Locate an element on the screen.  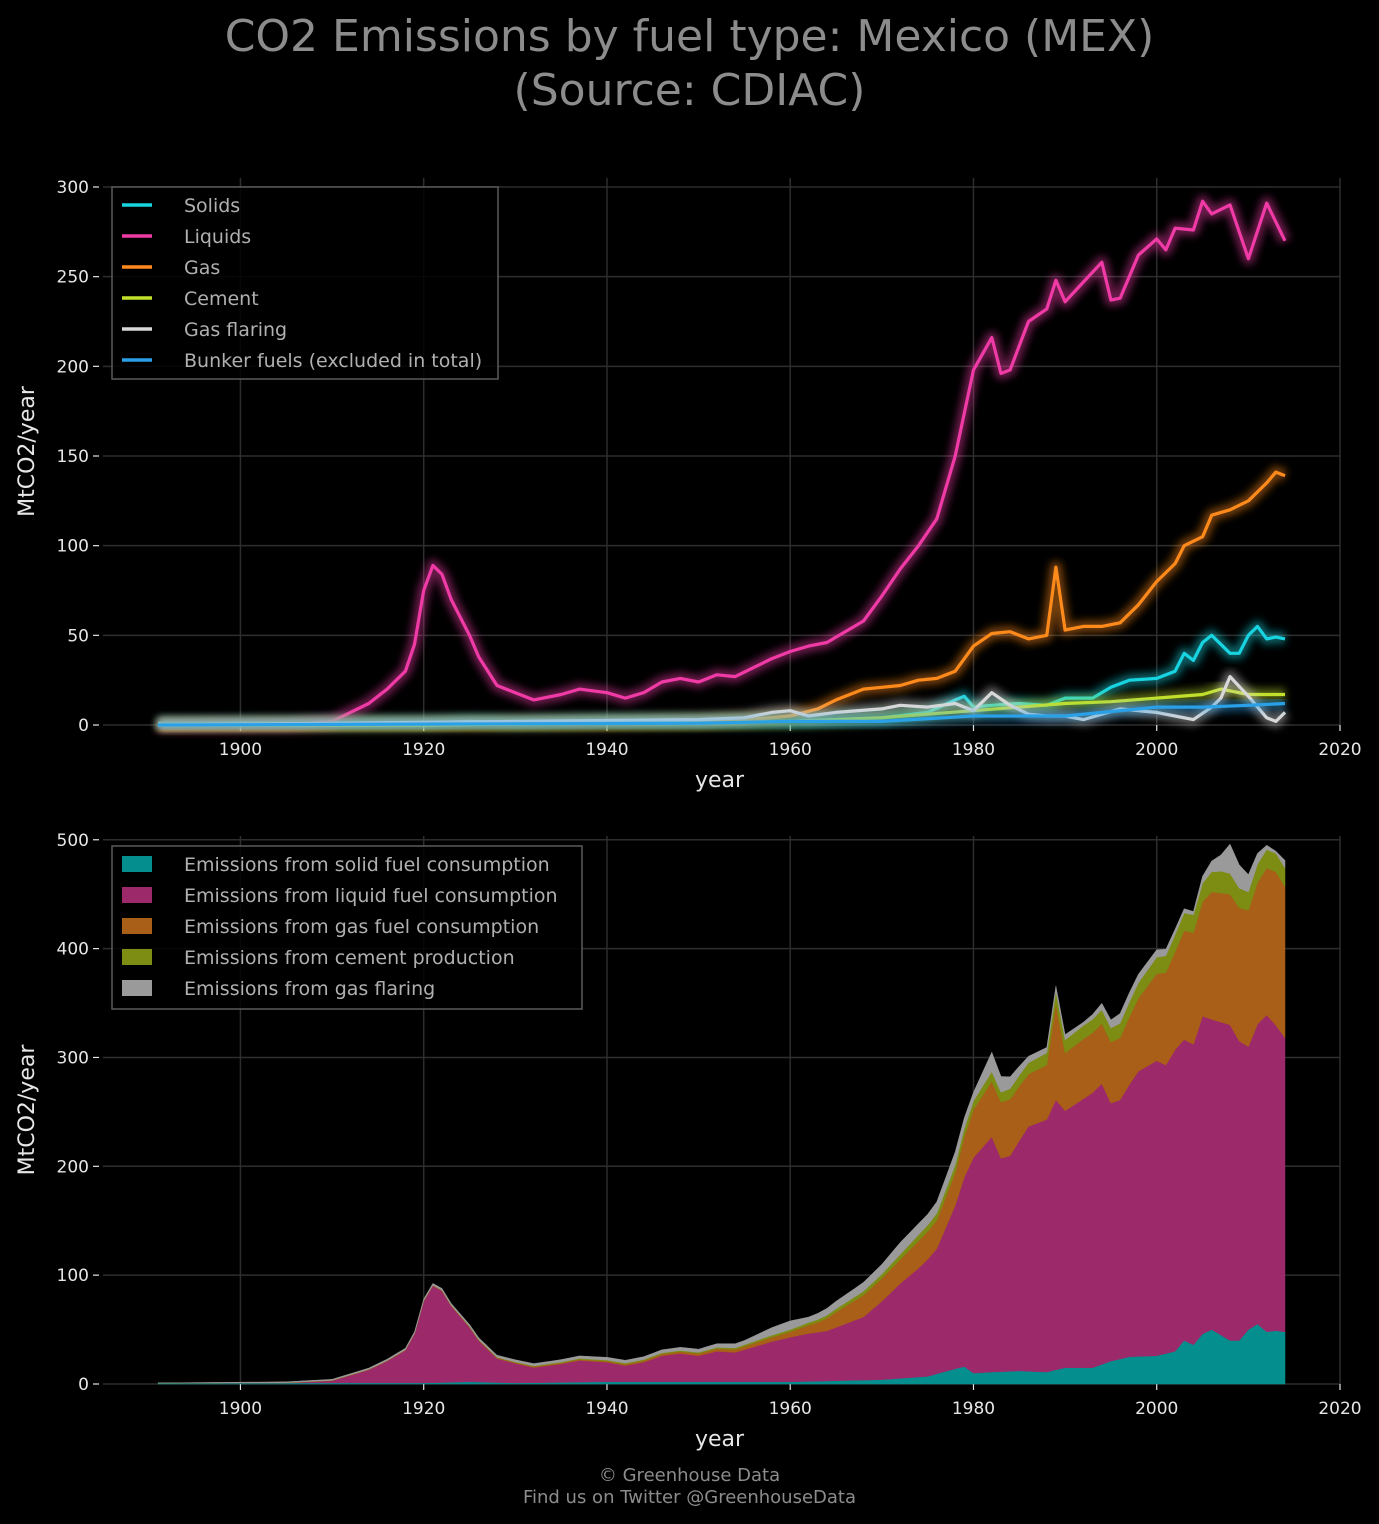
series-line is located at coordinates (721, 714).